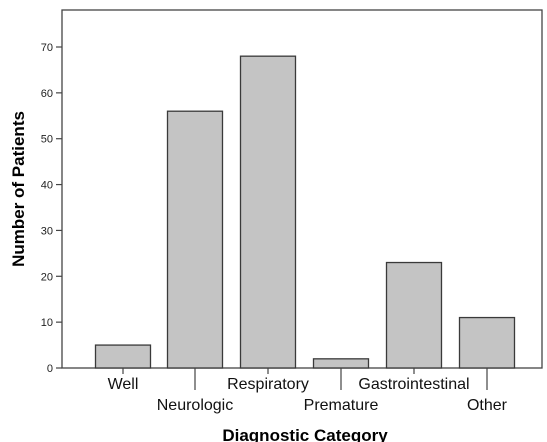 This screenshot has height=442, width=547. Describe the element at coordinates (414, 315) in the screenshot. I see `bar-gastrointestinal` at that location.